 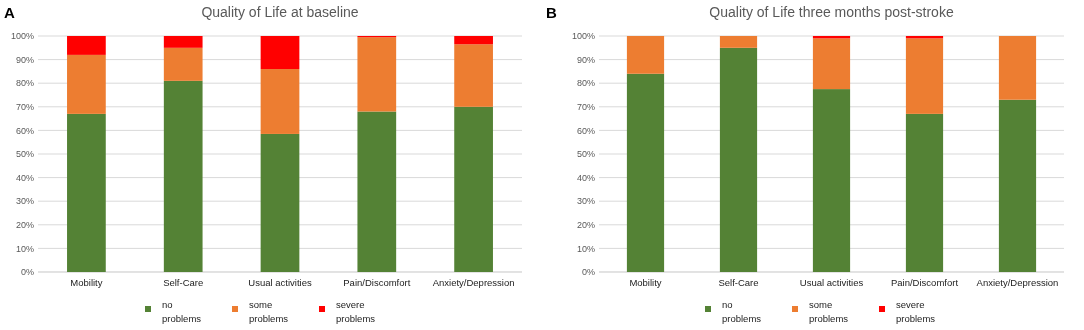 I want to click on text: B, so click(x=551, y=12).